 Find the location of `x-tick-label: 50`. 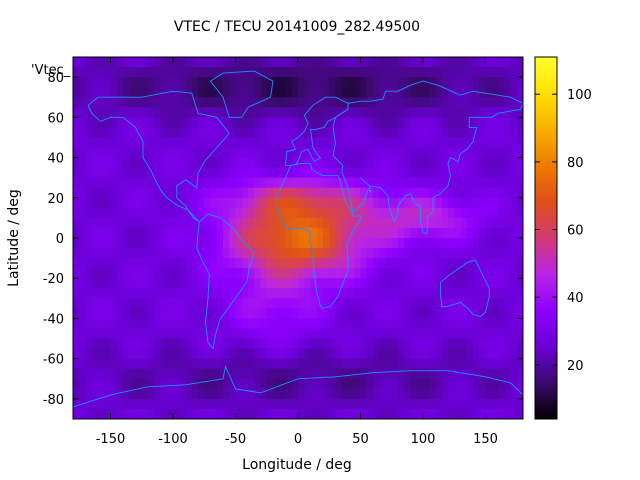

x-tick-label: 50 is located at coordinates (360, 439).